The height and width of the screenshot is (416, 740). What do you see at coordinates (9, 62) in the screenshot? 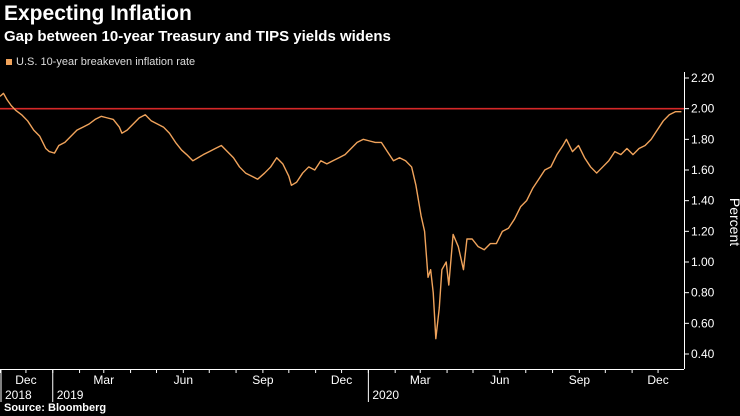
I see `legend-swatch` at bounding box center [9, 62].